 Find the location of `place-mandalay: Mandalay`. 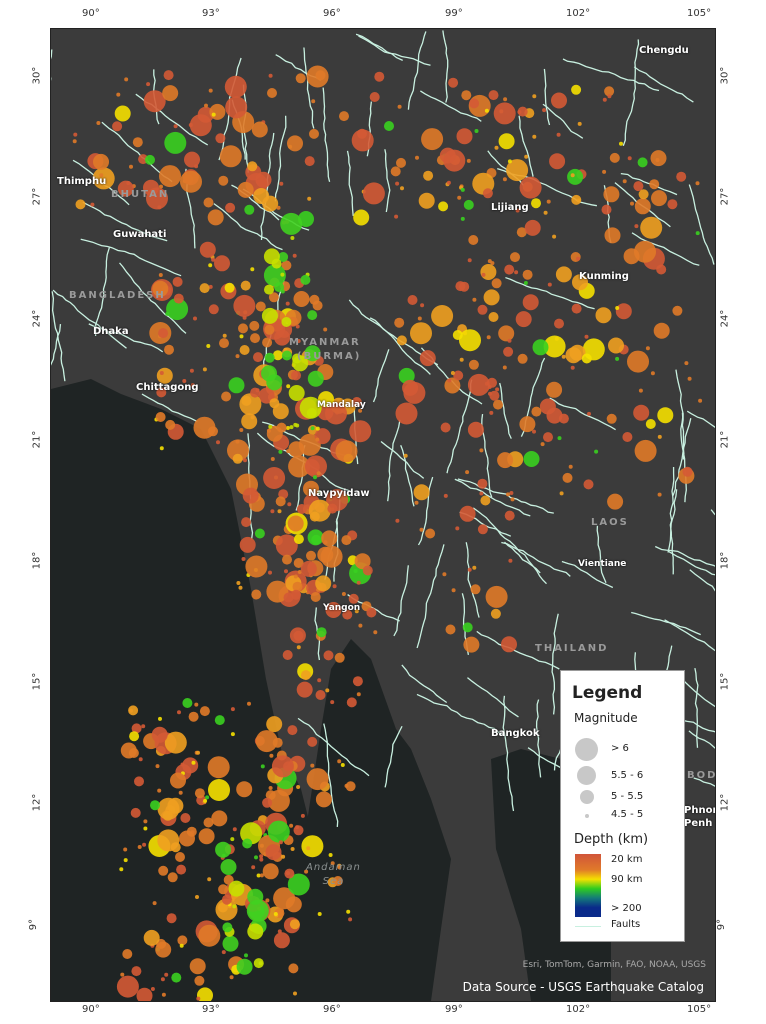

place-mandalay: Mandalay is located at coordinates (341, 405).